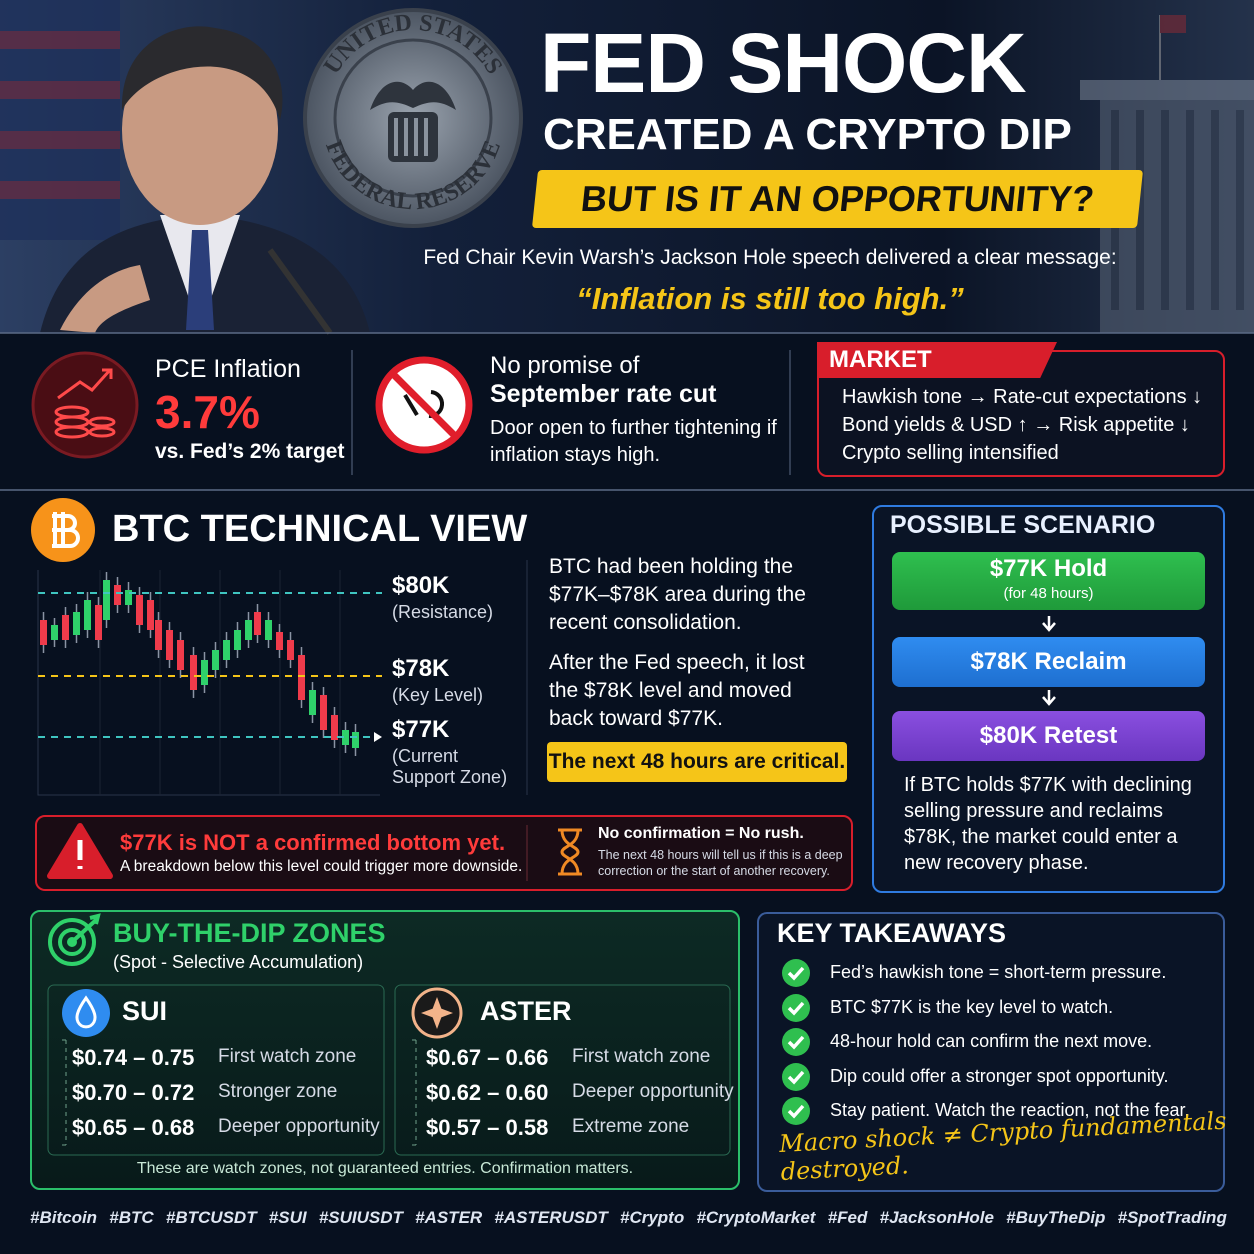 The width and height of the screenshot is (1254, 1254). I want to click on sui-drop, so click(86, 1012).